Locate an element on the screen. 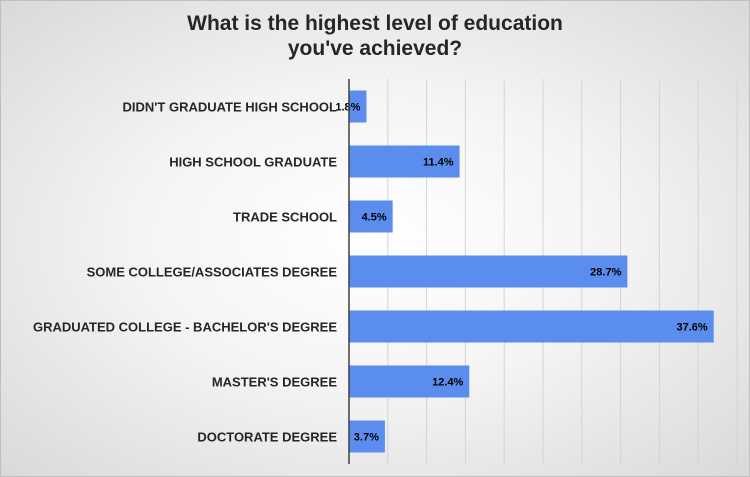  chart-title-line-2: you've achieved? is located at coordinates (375, 48).